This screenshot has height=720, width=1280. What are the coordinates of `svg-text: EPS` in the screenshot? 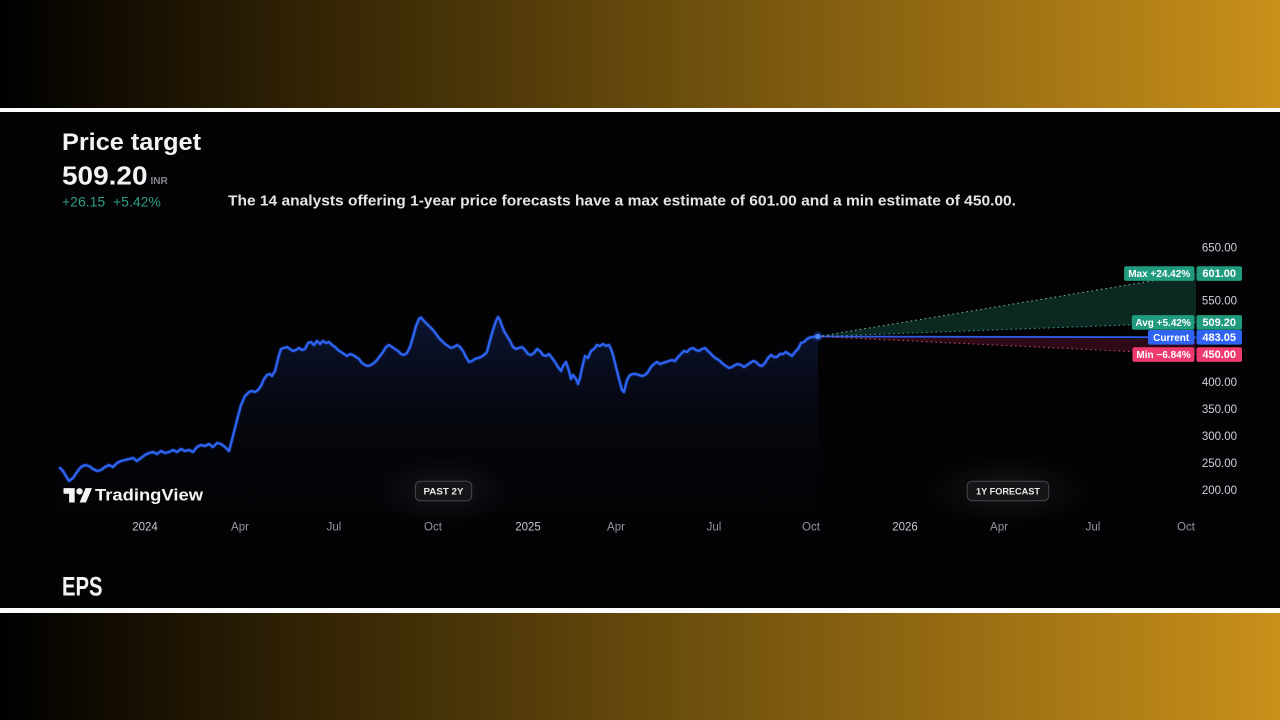 It's located at (82, 587).